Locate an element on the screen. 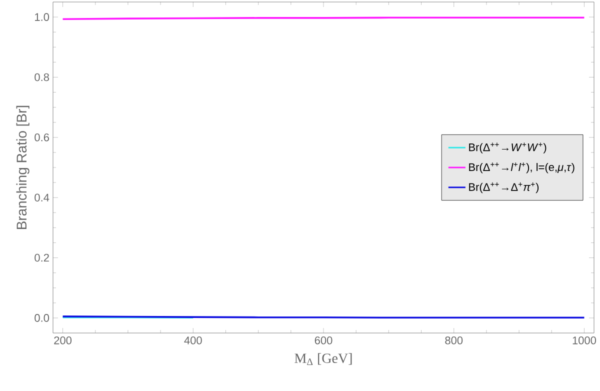 Image resolution: width=600 pixels, height=391 pixels. x-tick-label: 600 is located at coordinates (323, 340).